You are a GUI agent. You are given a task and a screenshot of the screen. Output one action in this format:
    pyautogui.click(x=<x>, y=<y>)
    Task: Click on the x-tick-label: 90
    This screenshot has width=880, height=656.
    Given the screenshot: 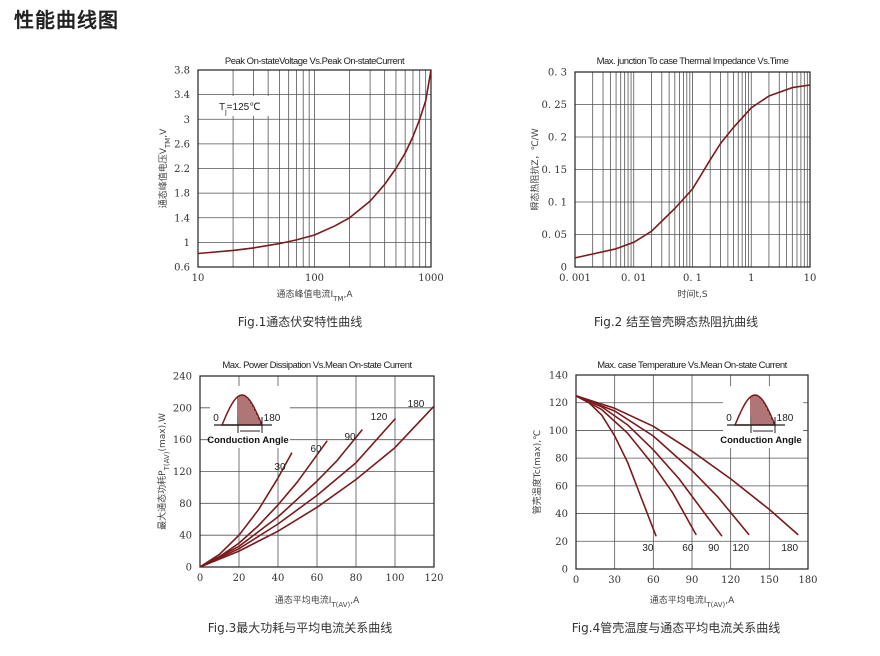 What is the action you would take?
    pyautogui.click(x=692, y=580)
    